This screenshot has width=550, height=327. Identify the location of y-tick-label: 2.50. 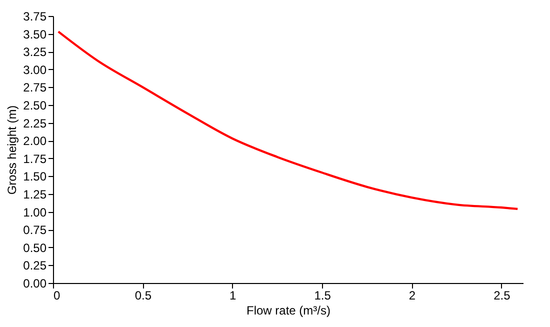
(35, 105).